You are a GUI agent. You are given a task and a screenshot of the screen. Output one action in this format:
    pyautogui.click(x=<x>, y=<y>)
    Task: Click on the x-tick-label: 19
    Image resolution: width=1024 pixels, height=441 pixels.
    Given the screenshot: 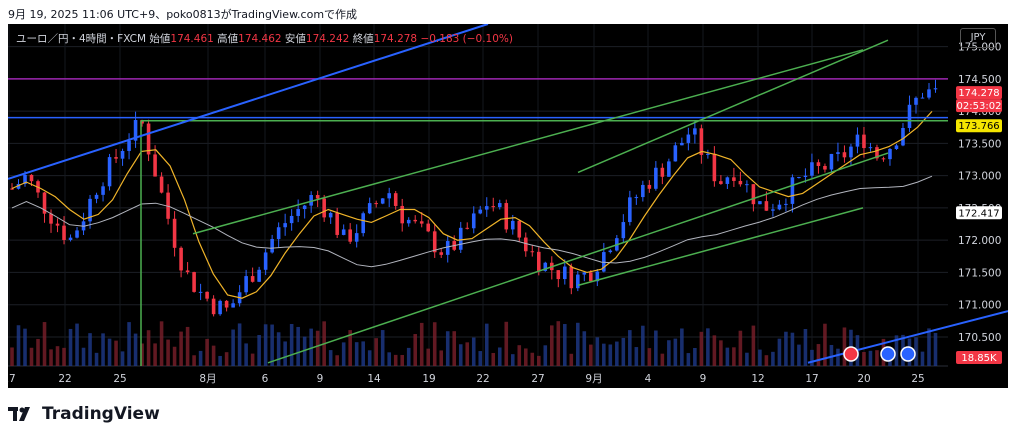 What is the action you would take?
    pyautogui.click(x=428, y=379)
    